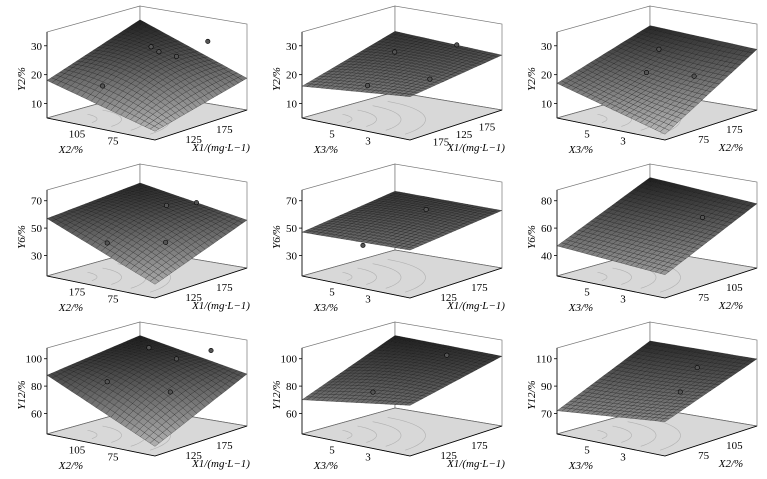 This screenshot has width=767, height=479. Describe the element at coordinates (704, 456) in the screenshot. I see `right-axis-tick-label: 75` at that location.